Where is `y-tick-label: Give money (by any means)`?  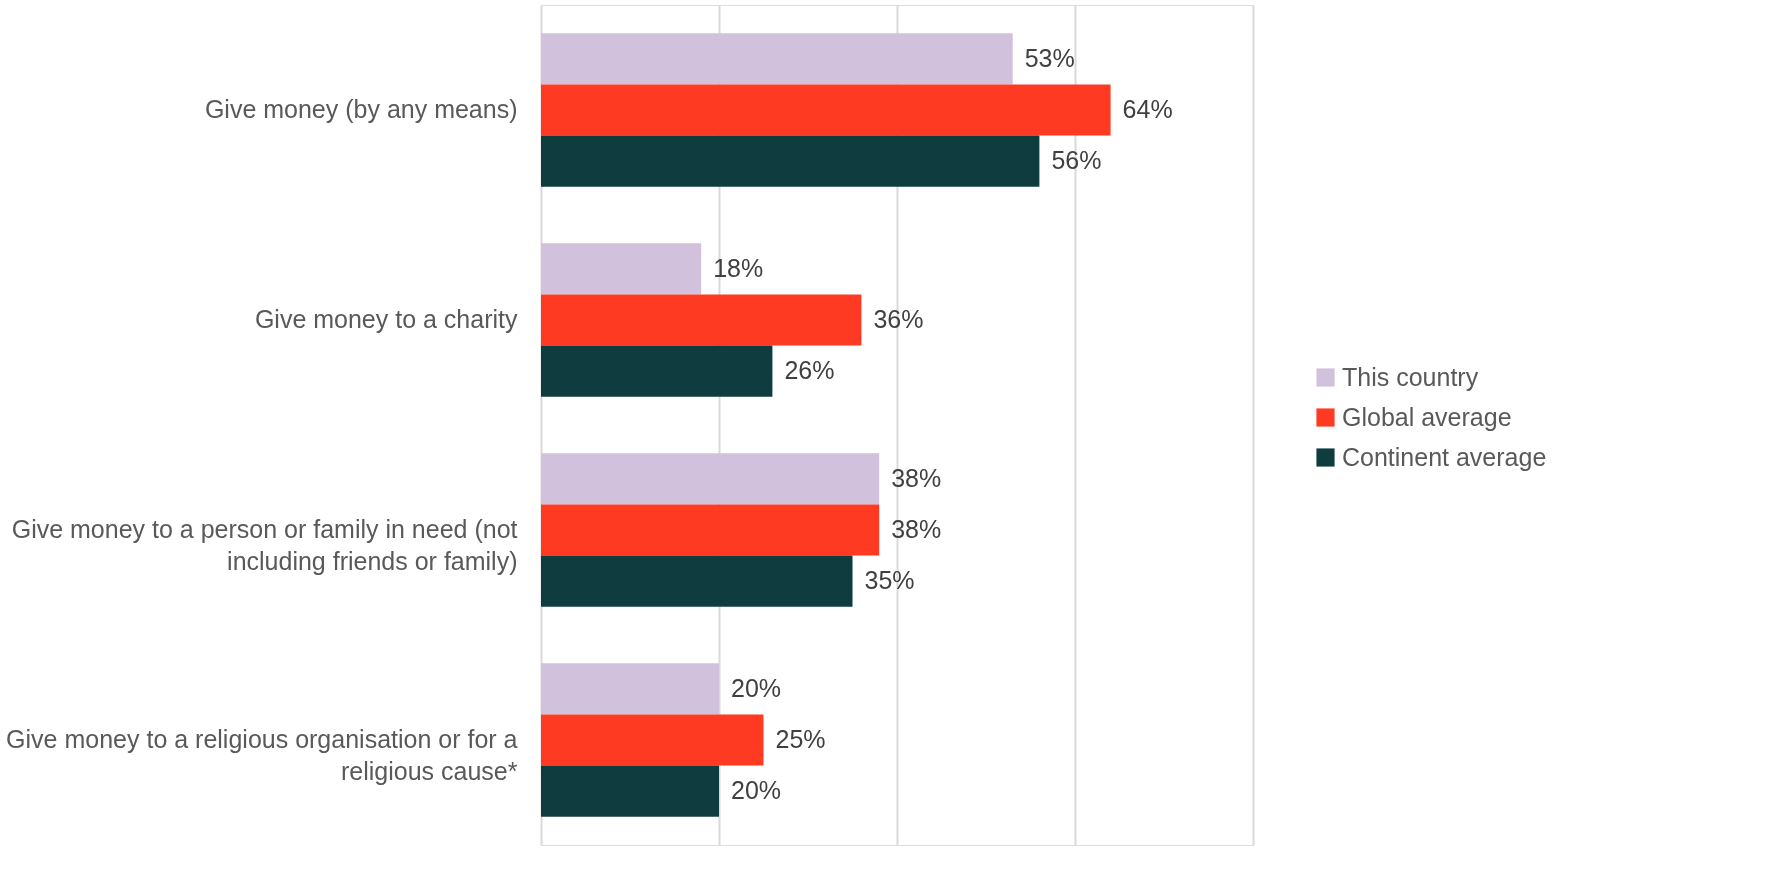 y-tick-label: Give money (by any means) is located at coordinates (361, 109).